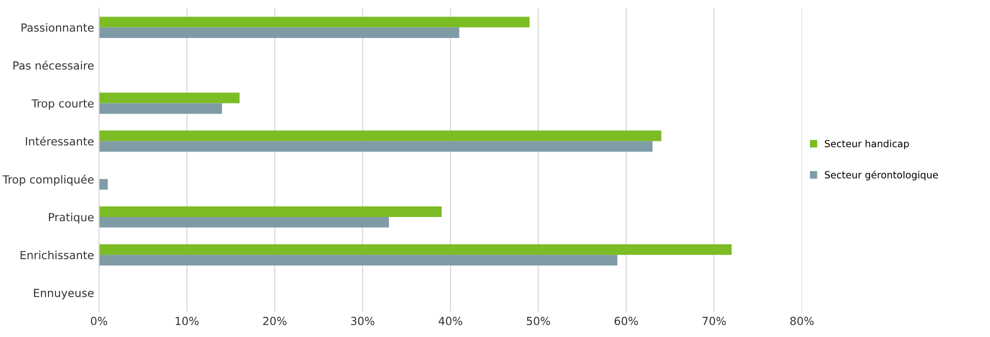  Describe the element at coordinates (58, 27) in the screenshot. I see `y-tick-label: Passionnante` at that location.